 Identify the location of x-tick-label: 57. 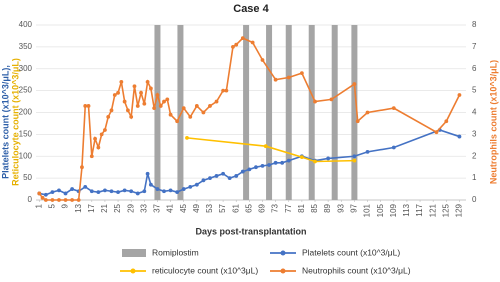
(222, 207).